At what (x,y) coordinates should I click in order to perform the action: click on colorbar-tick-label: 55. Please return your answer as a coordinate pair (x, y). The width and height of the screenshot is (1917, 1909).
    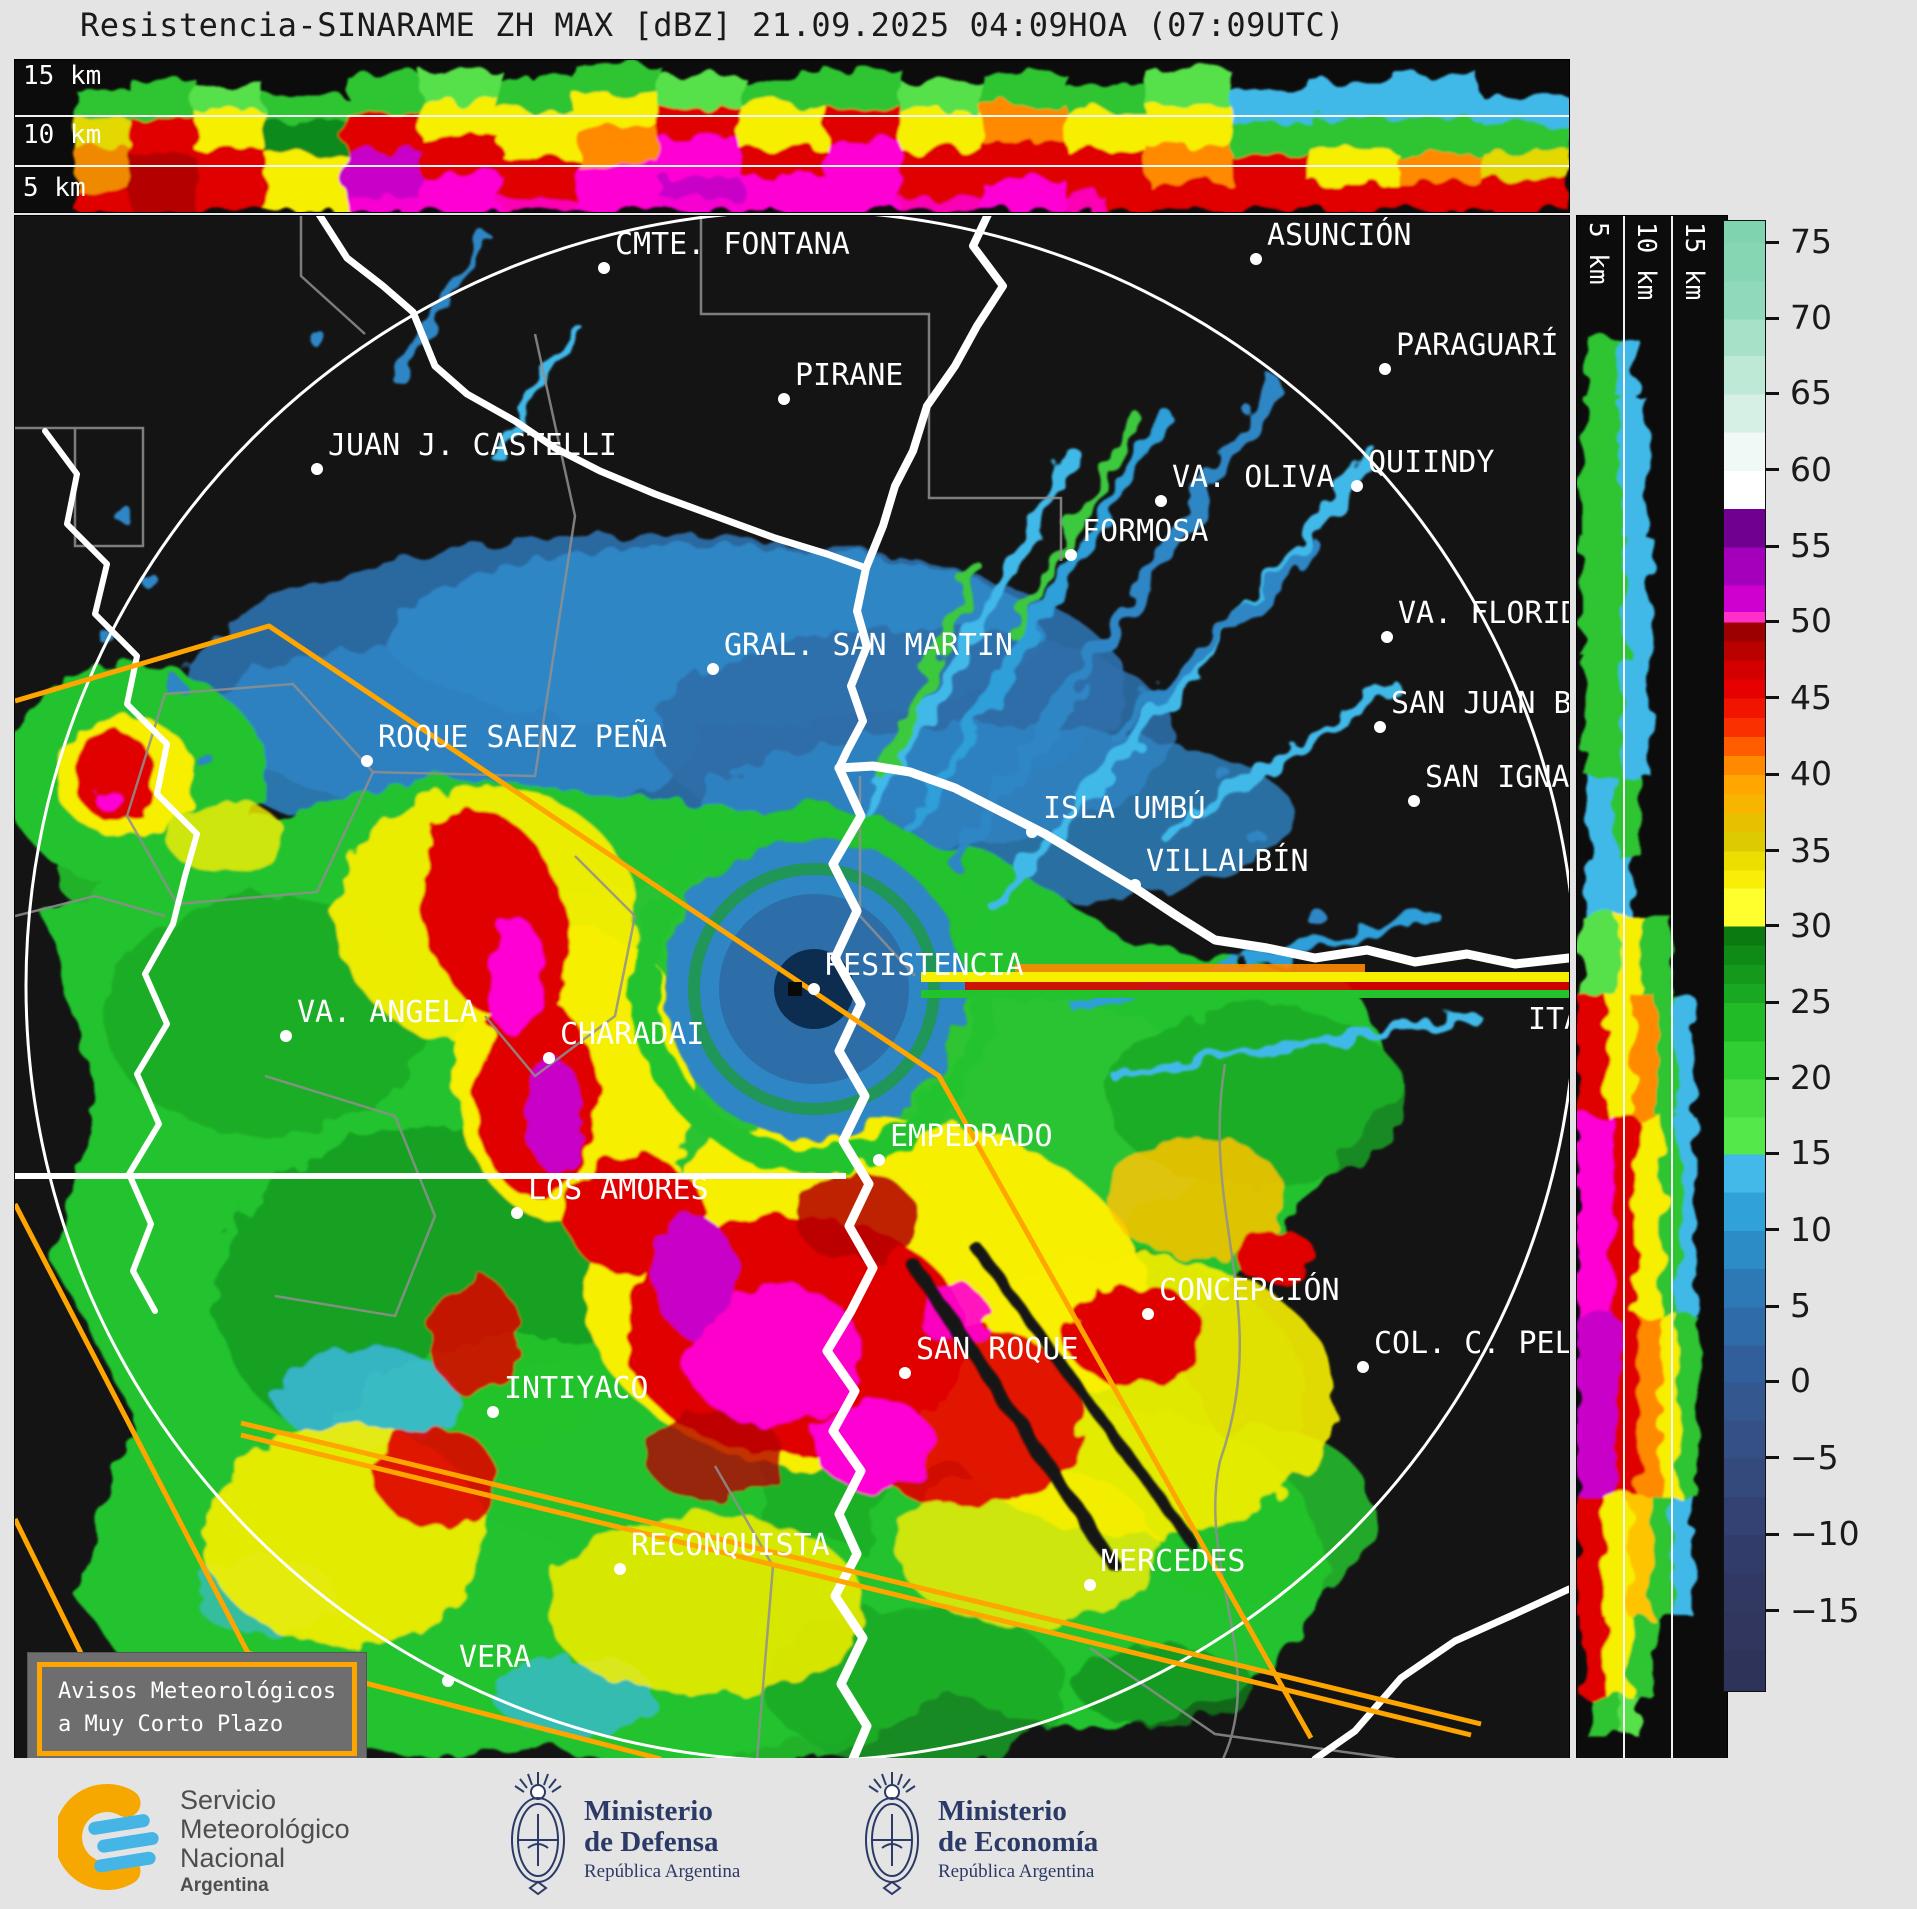
    Looking at the image, I should click on (1811, 546).